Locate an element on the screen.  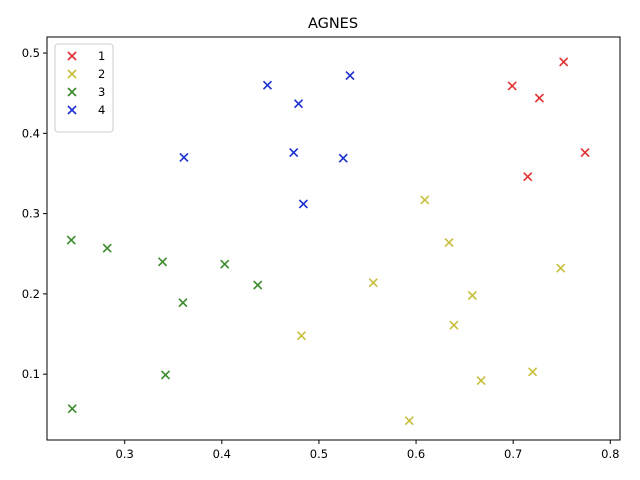
legend-label: 4 is located at coordinates (101, 110).